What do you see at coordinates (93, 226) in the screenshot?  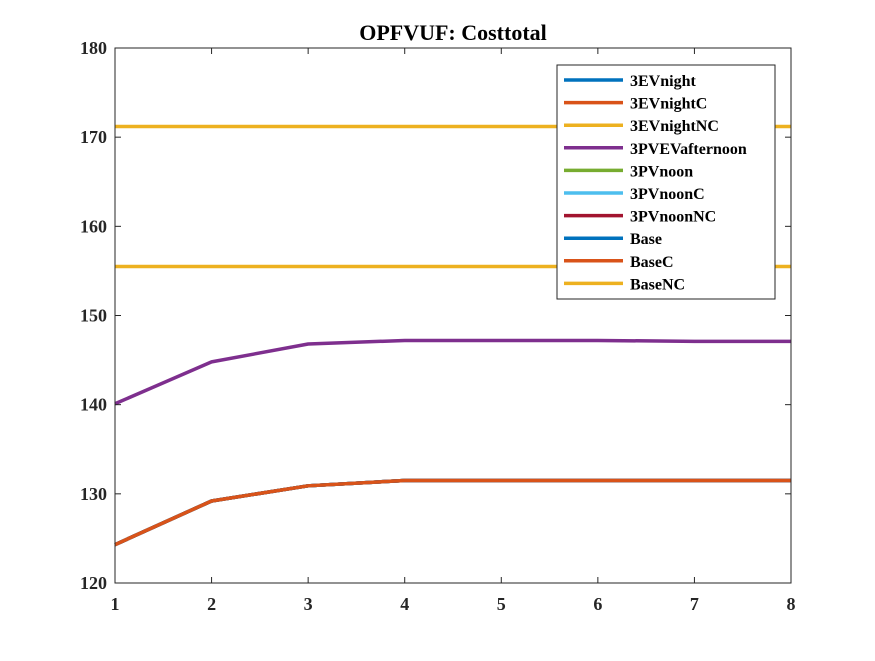 I see `y-tick-label: 160` at bounding box center [93, 226].